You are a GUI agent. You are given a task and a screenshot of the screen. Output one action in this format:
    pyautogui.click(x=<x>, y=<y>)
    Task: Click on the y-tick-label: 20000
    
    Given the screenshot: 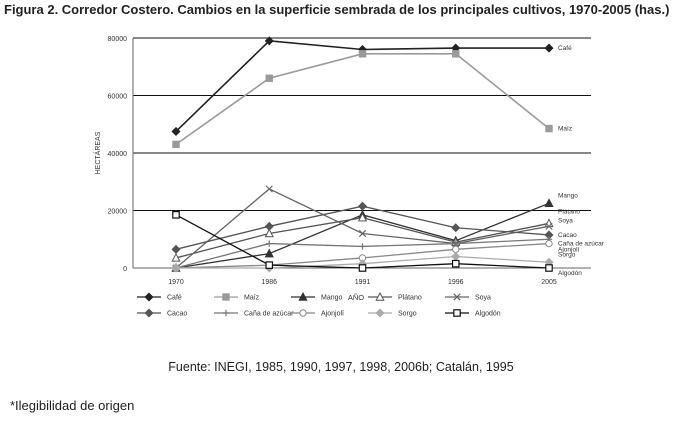 What is the action you would take?
    pyautogui.click(x=118, y=212)
    